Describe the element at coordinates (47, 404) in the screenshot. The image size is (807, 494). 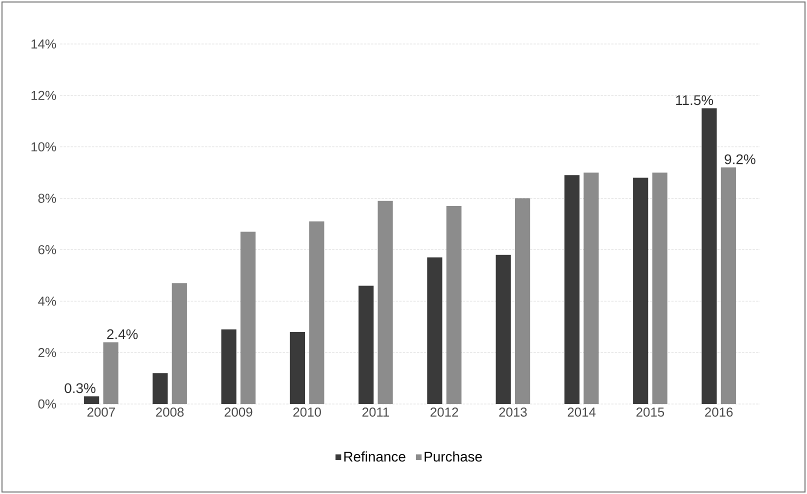
I see `y-tick-label: 0%` at that location.